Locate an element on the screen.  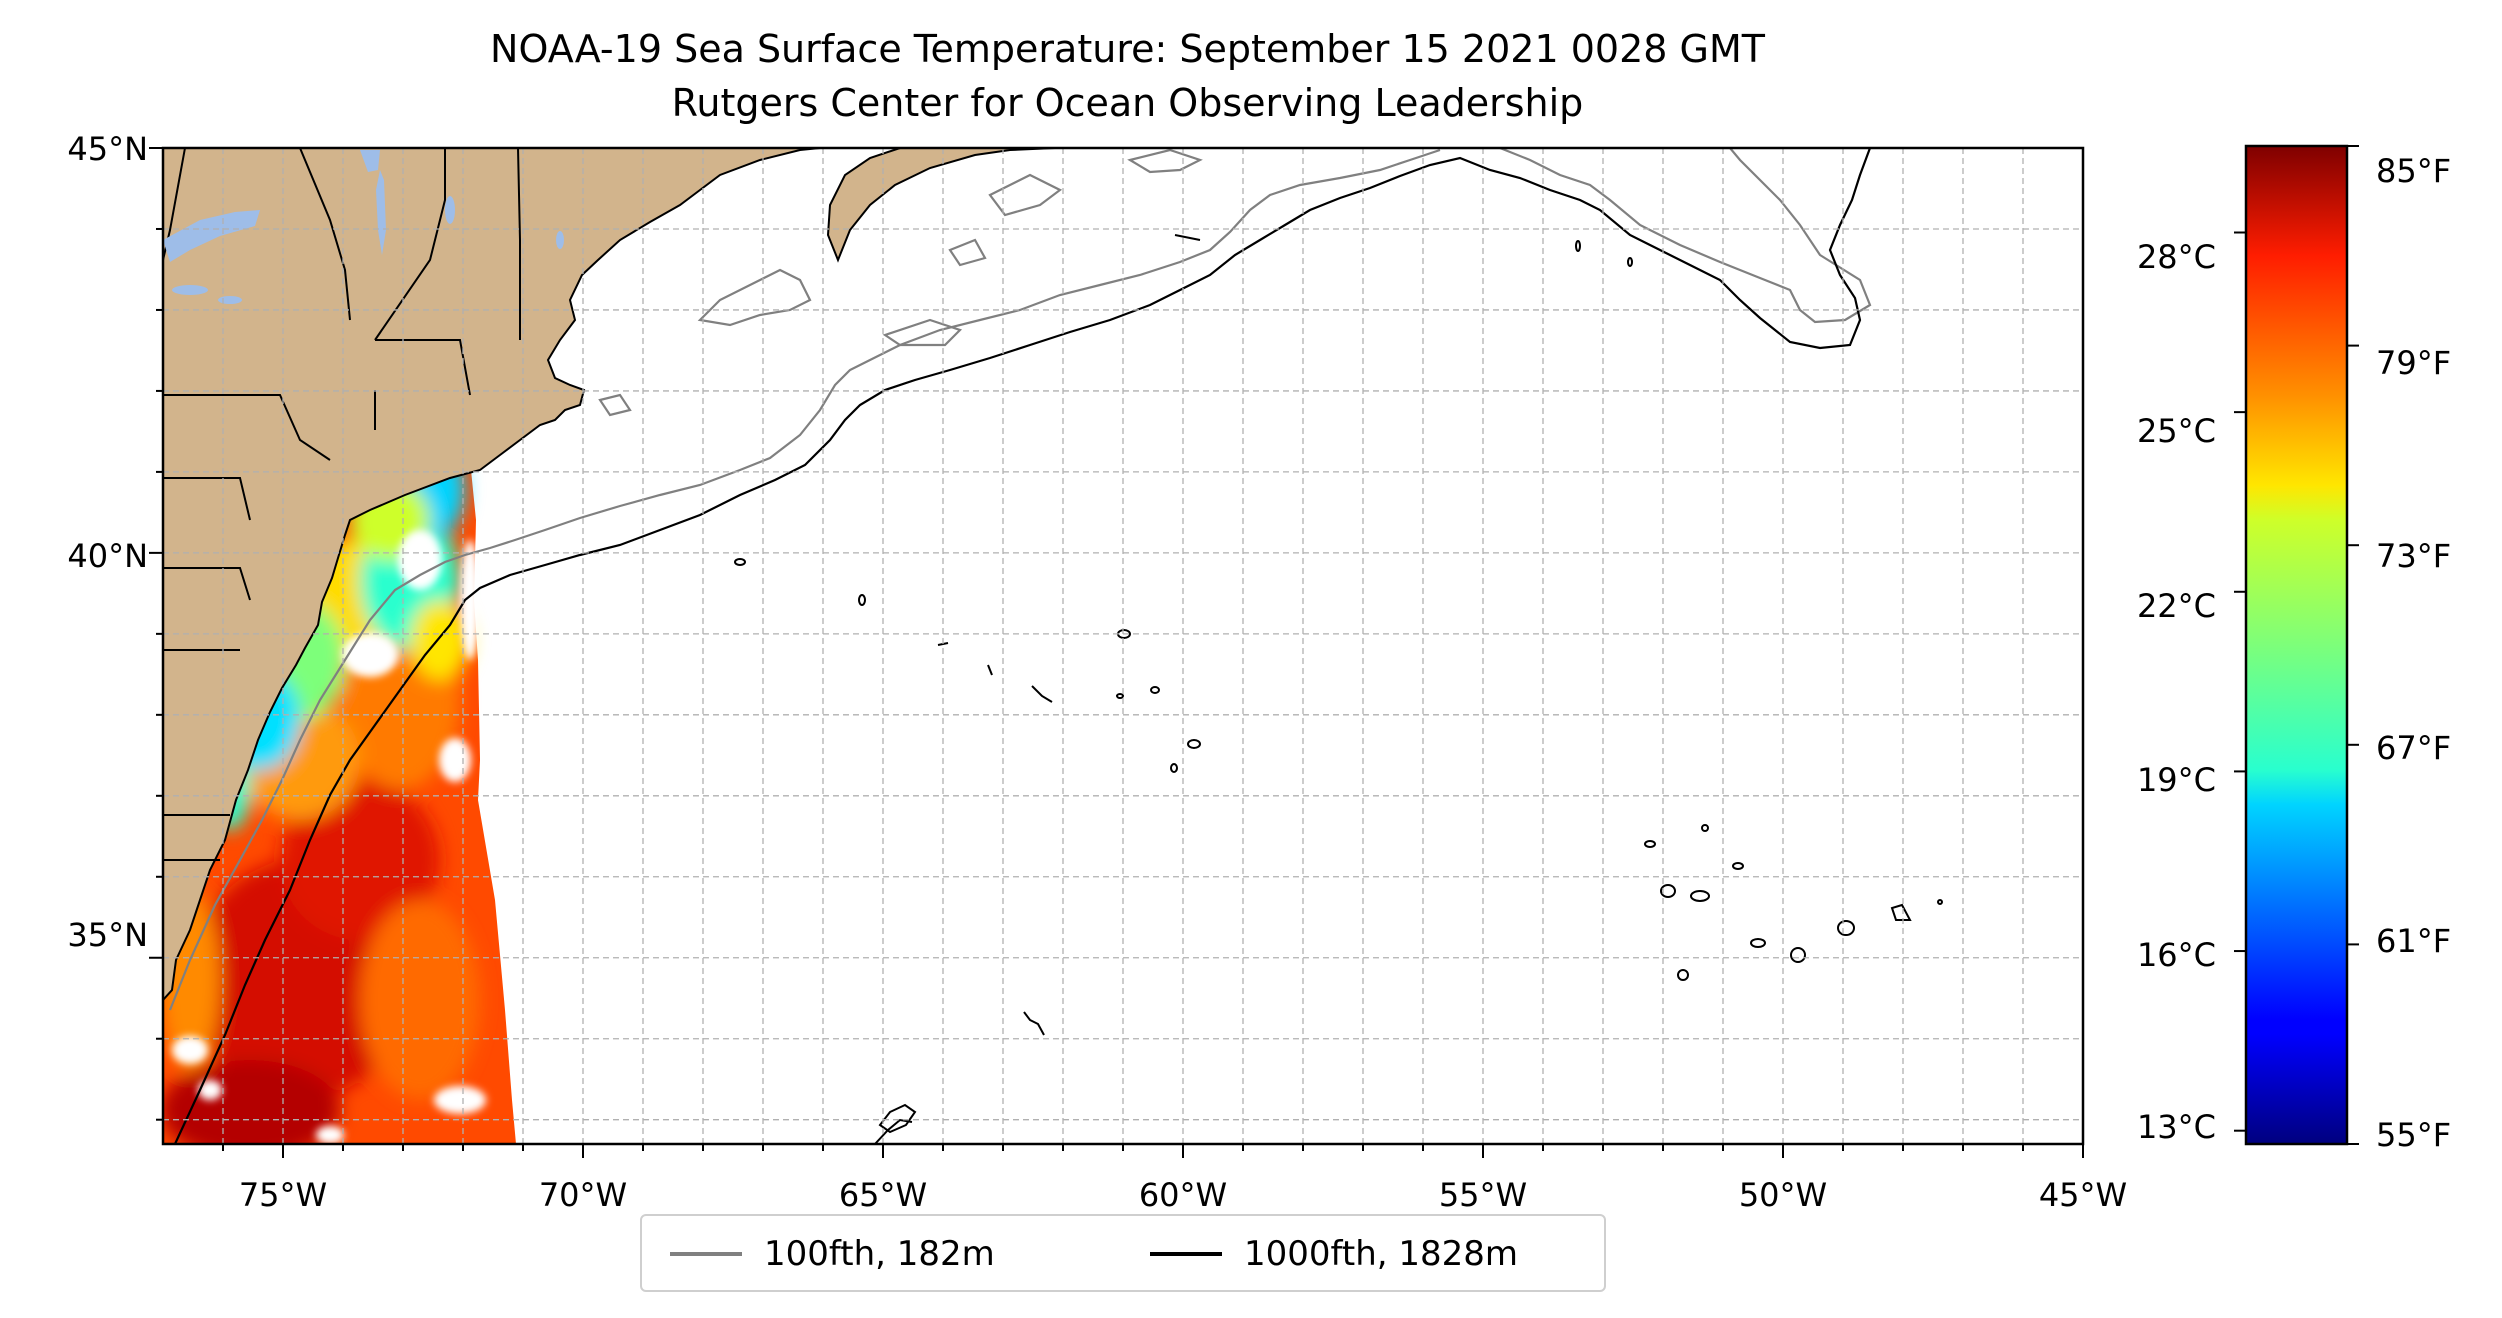
fahrenheit-tick-label: 79°F is located at coordinates (2413, 363).